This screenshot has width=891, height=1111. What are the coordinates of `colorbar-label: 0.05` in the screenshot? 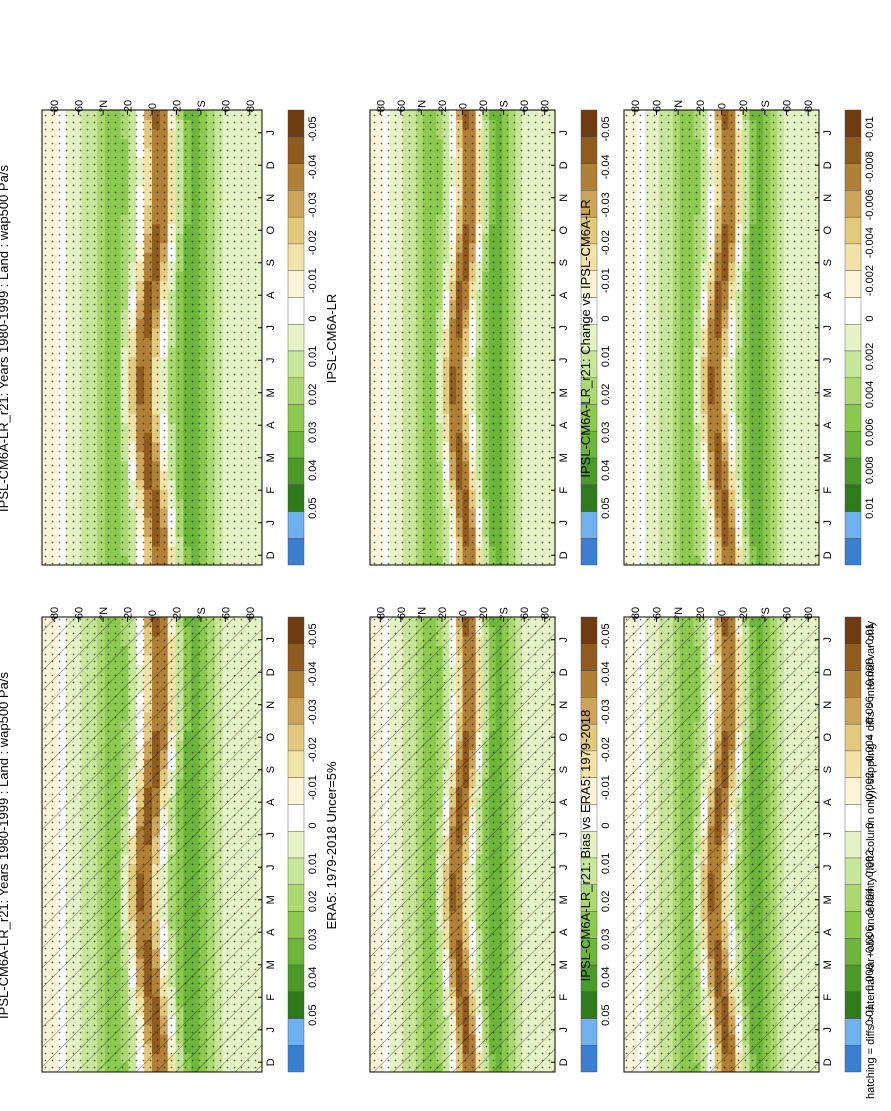 It's located at (606, 1014).